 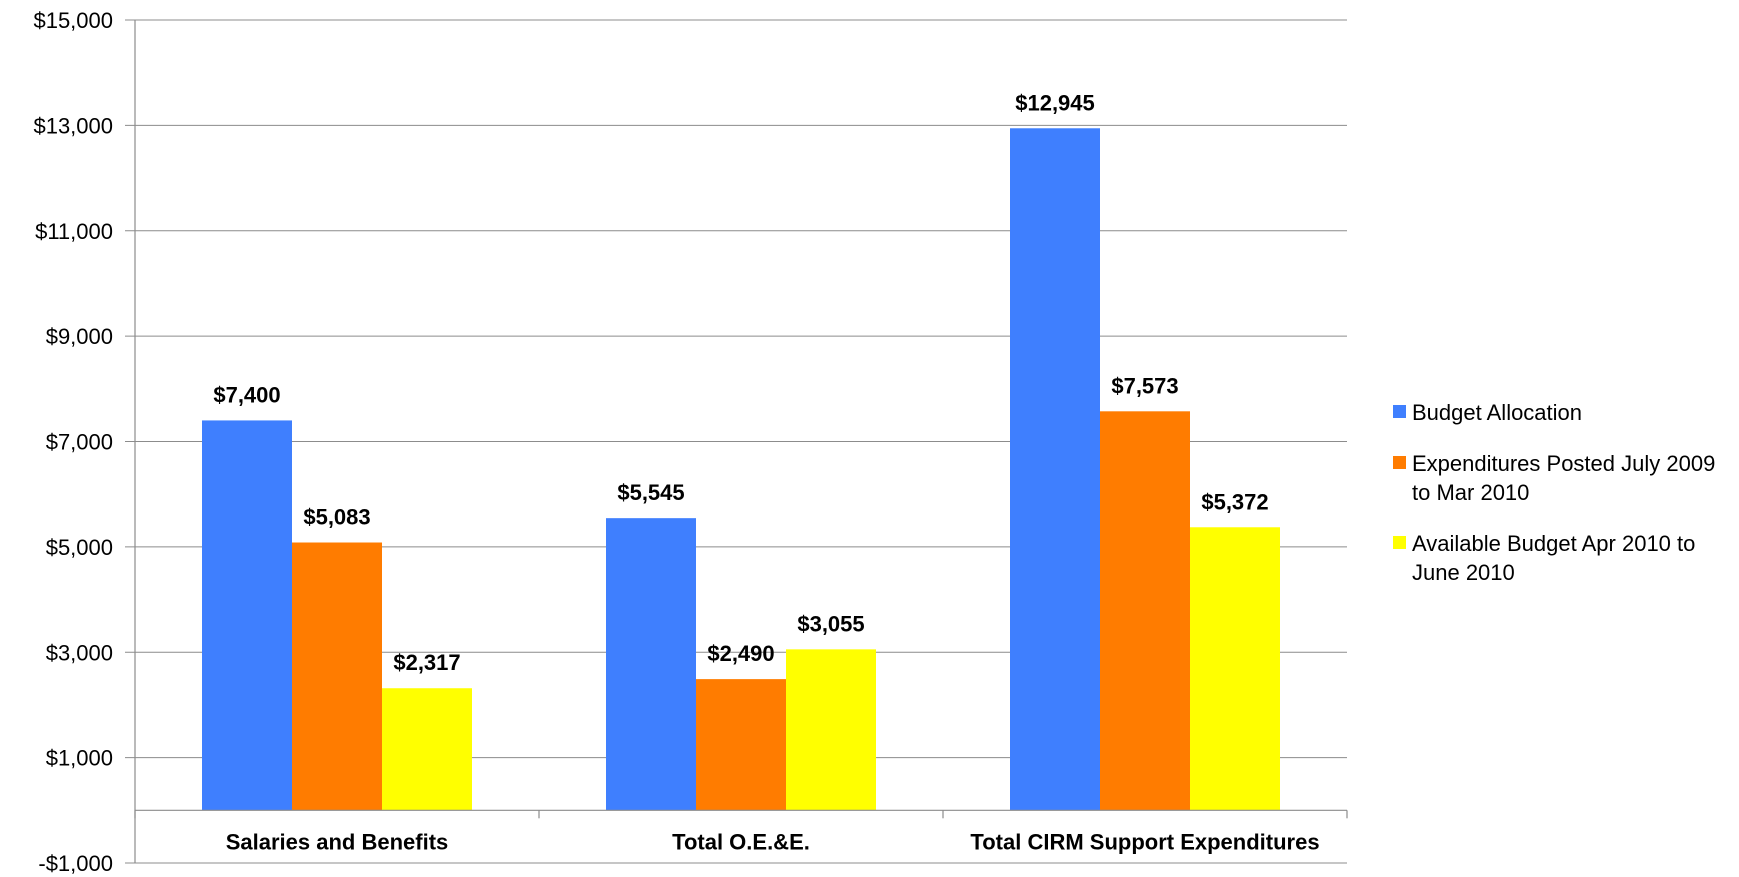 I want to click on bar-data-label: $7,573, so click(x=1144, y=385).